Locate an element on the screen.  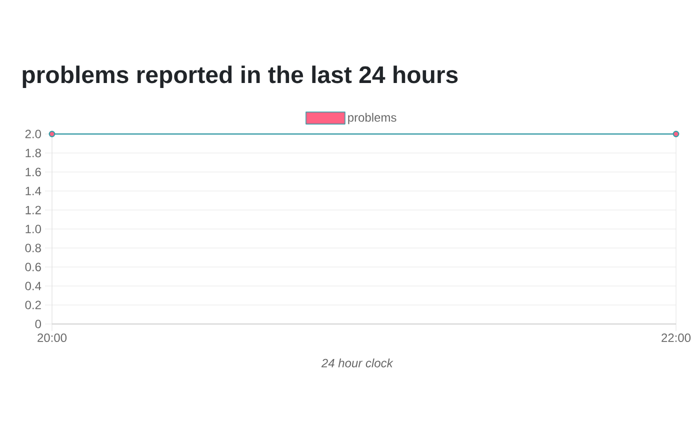
y-tick-label: 1.0 is located at coordinates (34, 229).